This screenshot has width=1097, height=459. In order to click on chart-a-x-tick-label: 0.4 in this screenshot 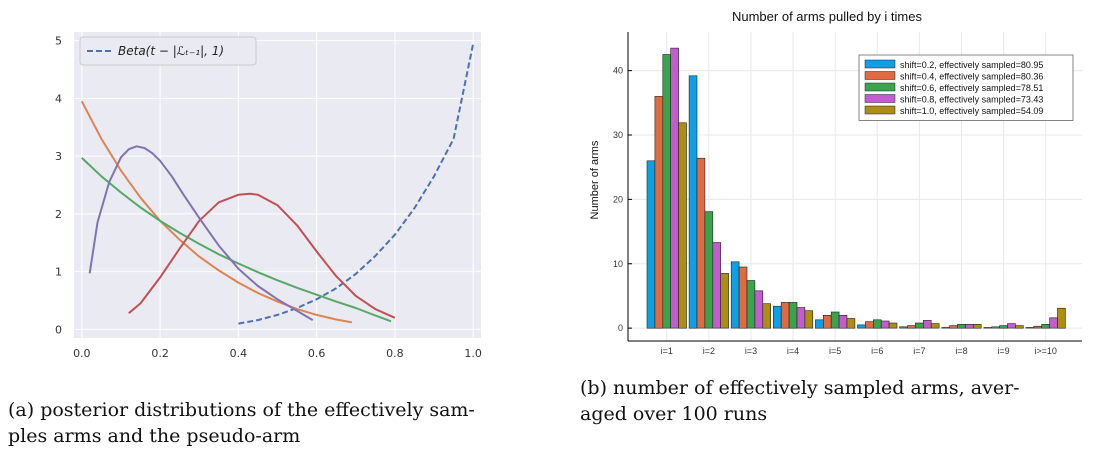, I will do `click(239, 353)`.